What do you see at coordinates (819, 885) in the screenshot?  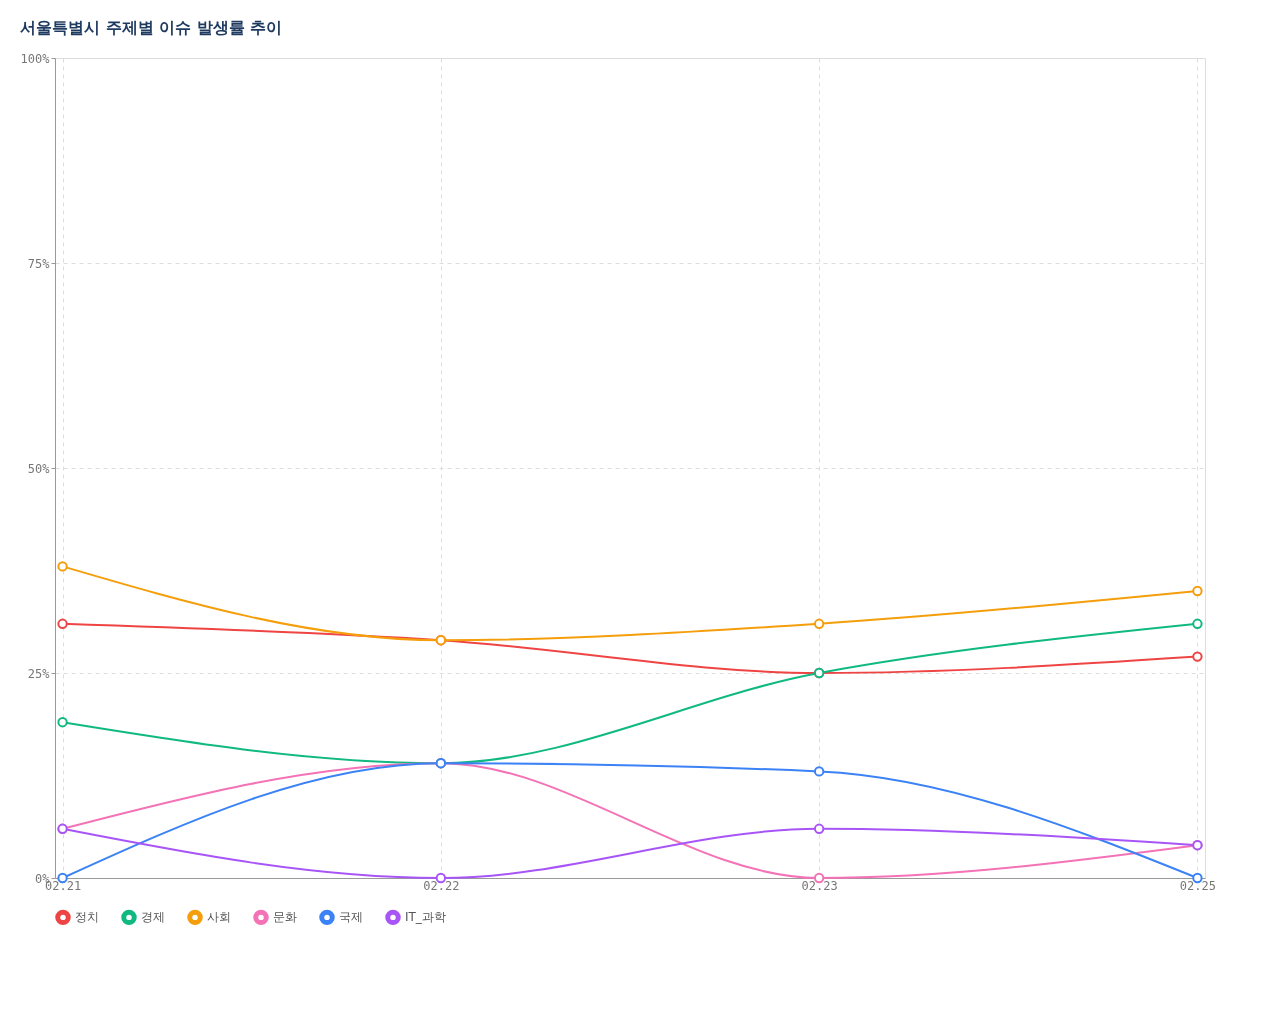 I see `x-tick-label: 02.23` at bounding box center [819, 885].